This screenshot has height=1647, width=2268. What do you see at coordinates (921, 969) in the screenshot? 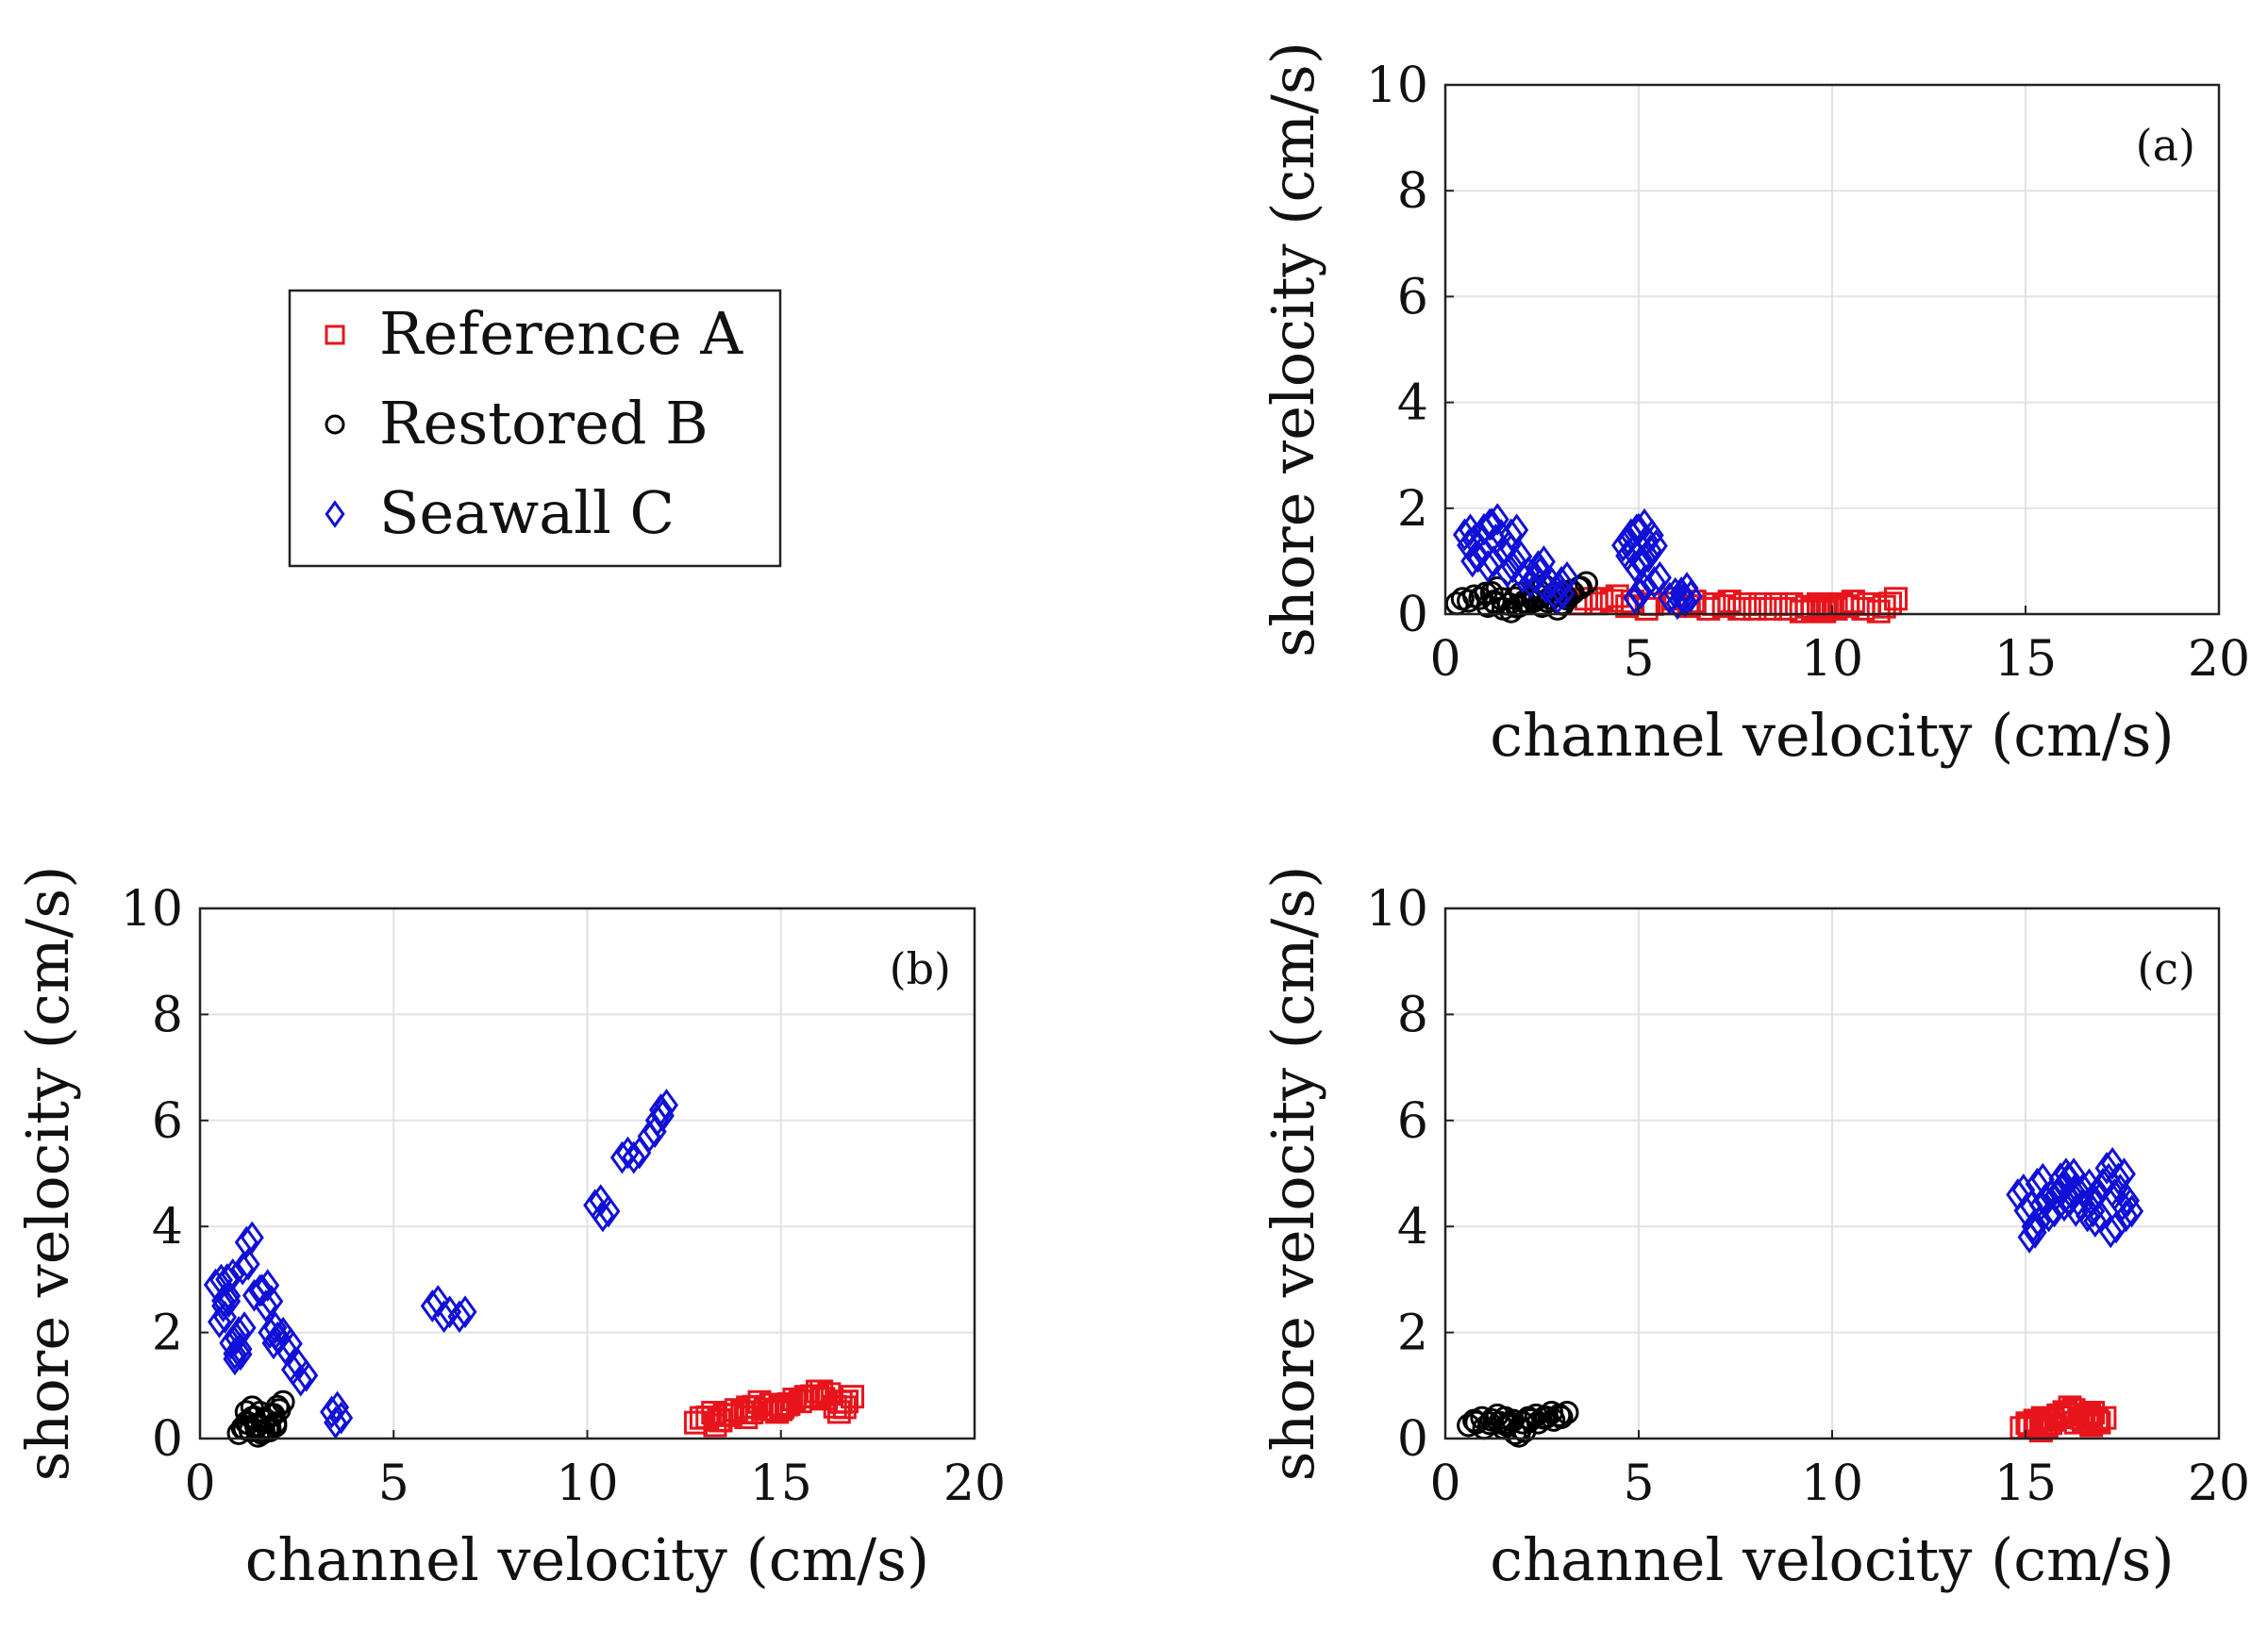
I see `panel-tag: (b)` at bounding box center [921, 969].